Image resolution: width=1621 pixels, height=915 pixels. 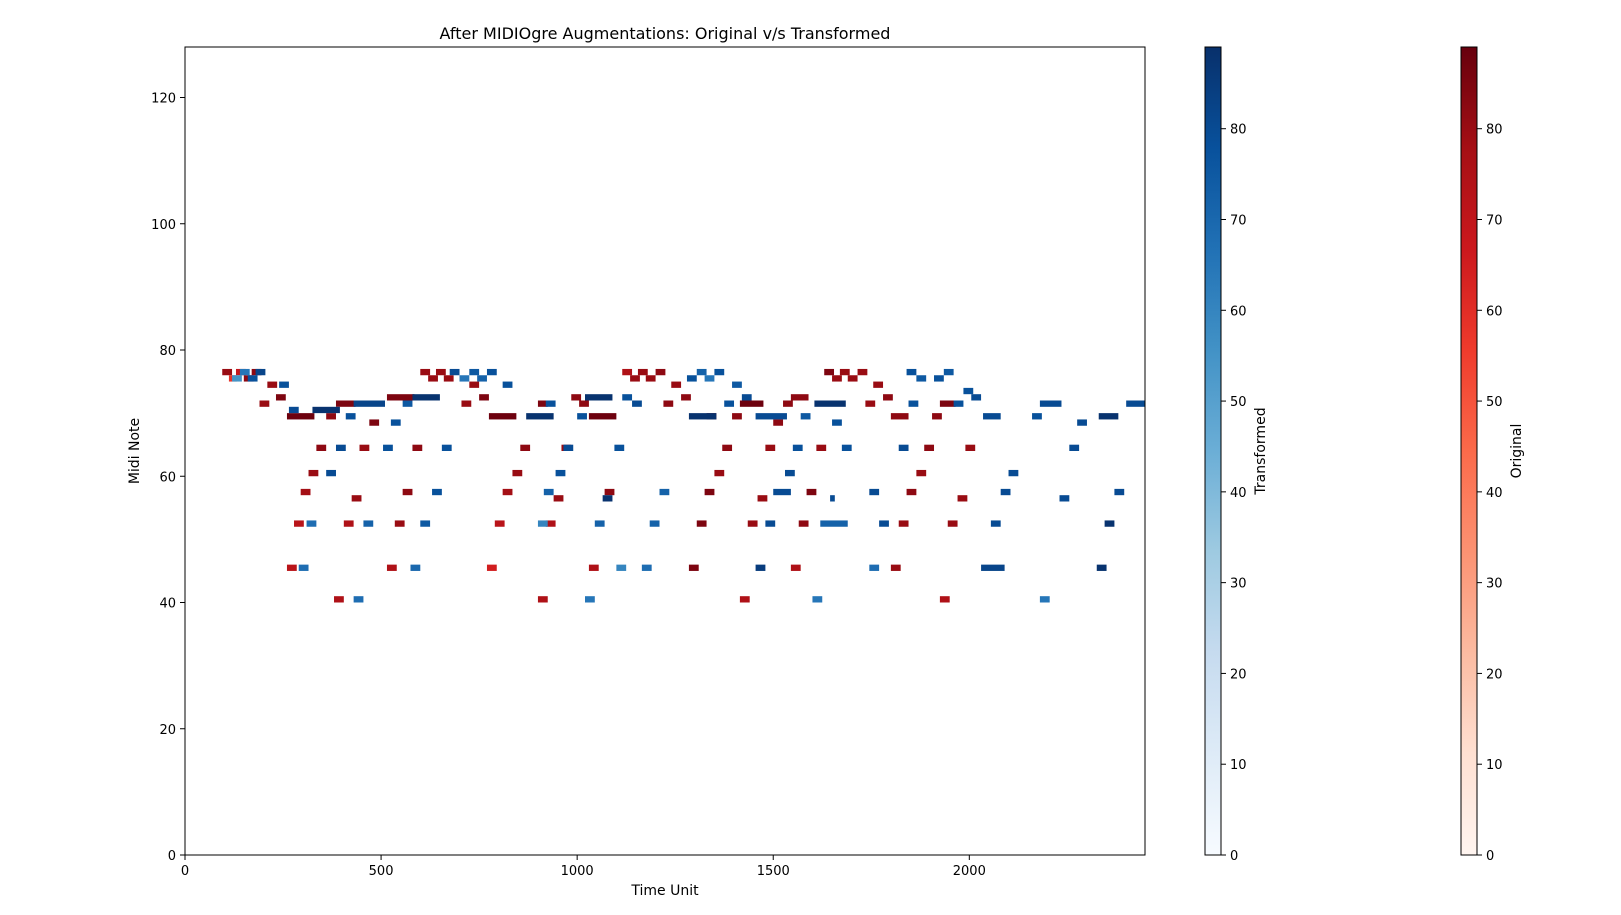 I want to click on y-tick-label: 80, so click(x=167, y=351).